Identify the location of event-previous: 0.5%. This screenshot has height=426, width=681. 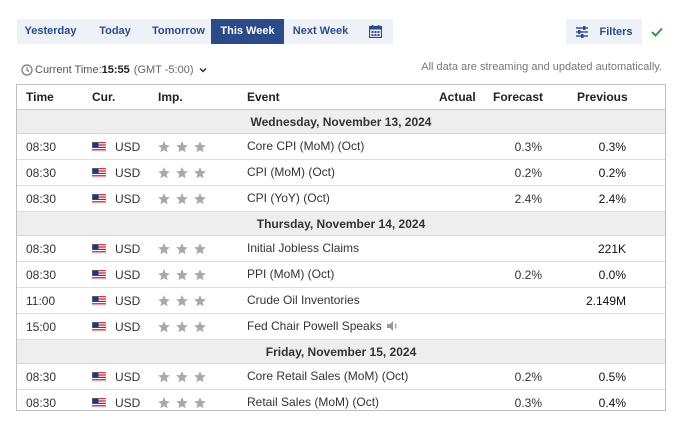
(612, 377).